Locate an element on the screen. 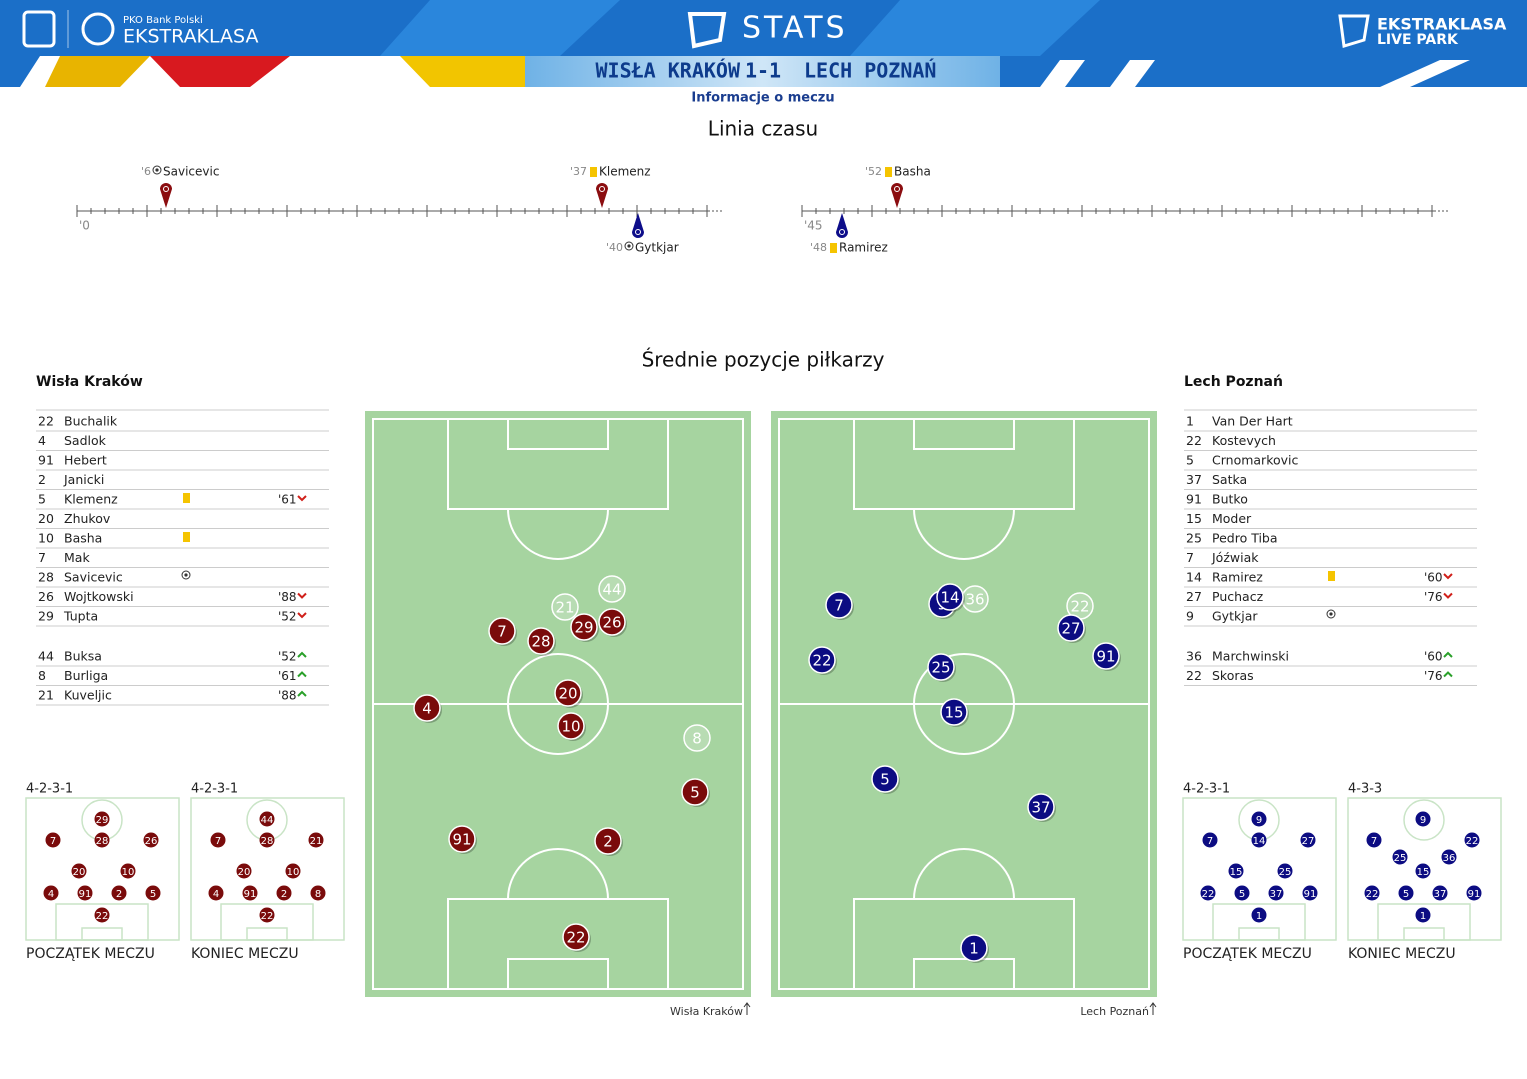 The height and width of the screenshot is (1079, 1527). player-name: Van Der Hart is located at coordinates (1252, 421).